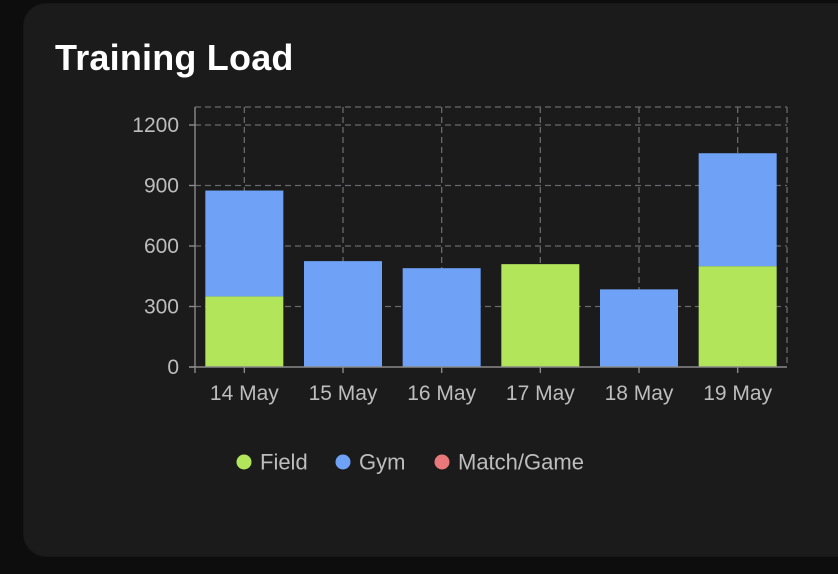  I want to click on legend-label: Match/Game, so click(521, 462).